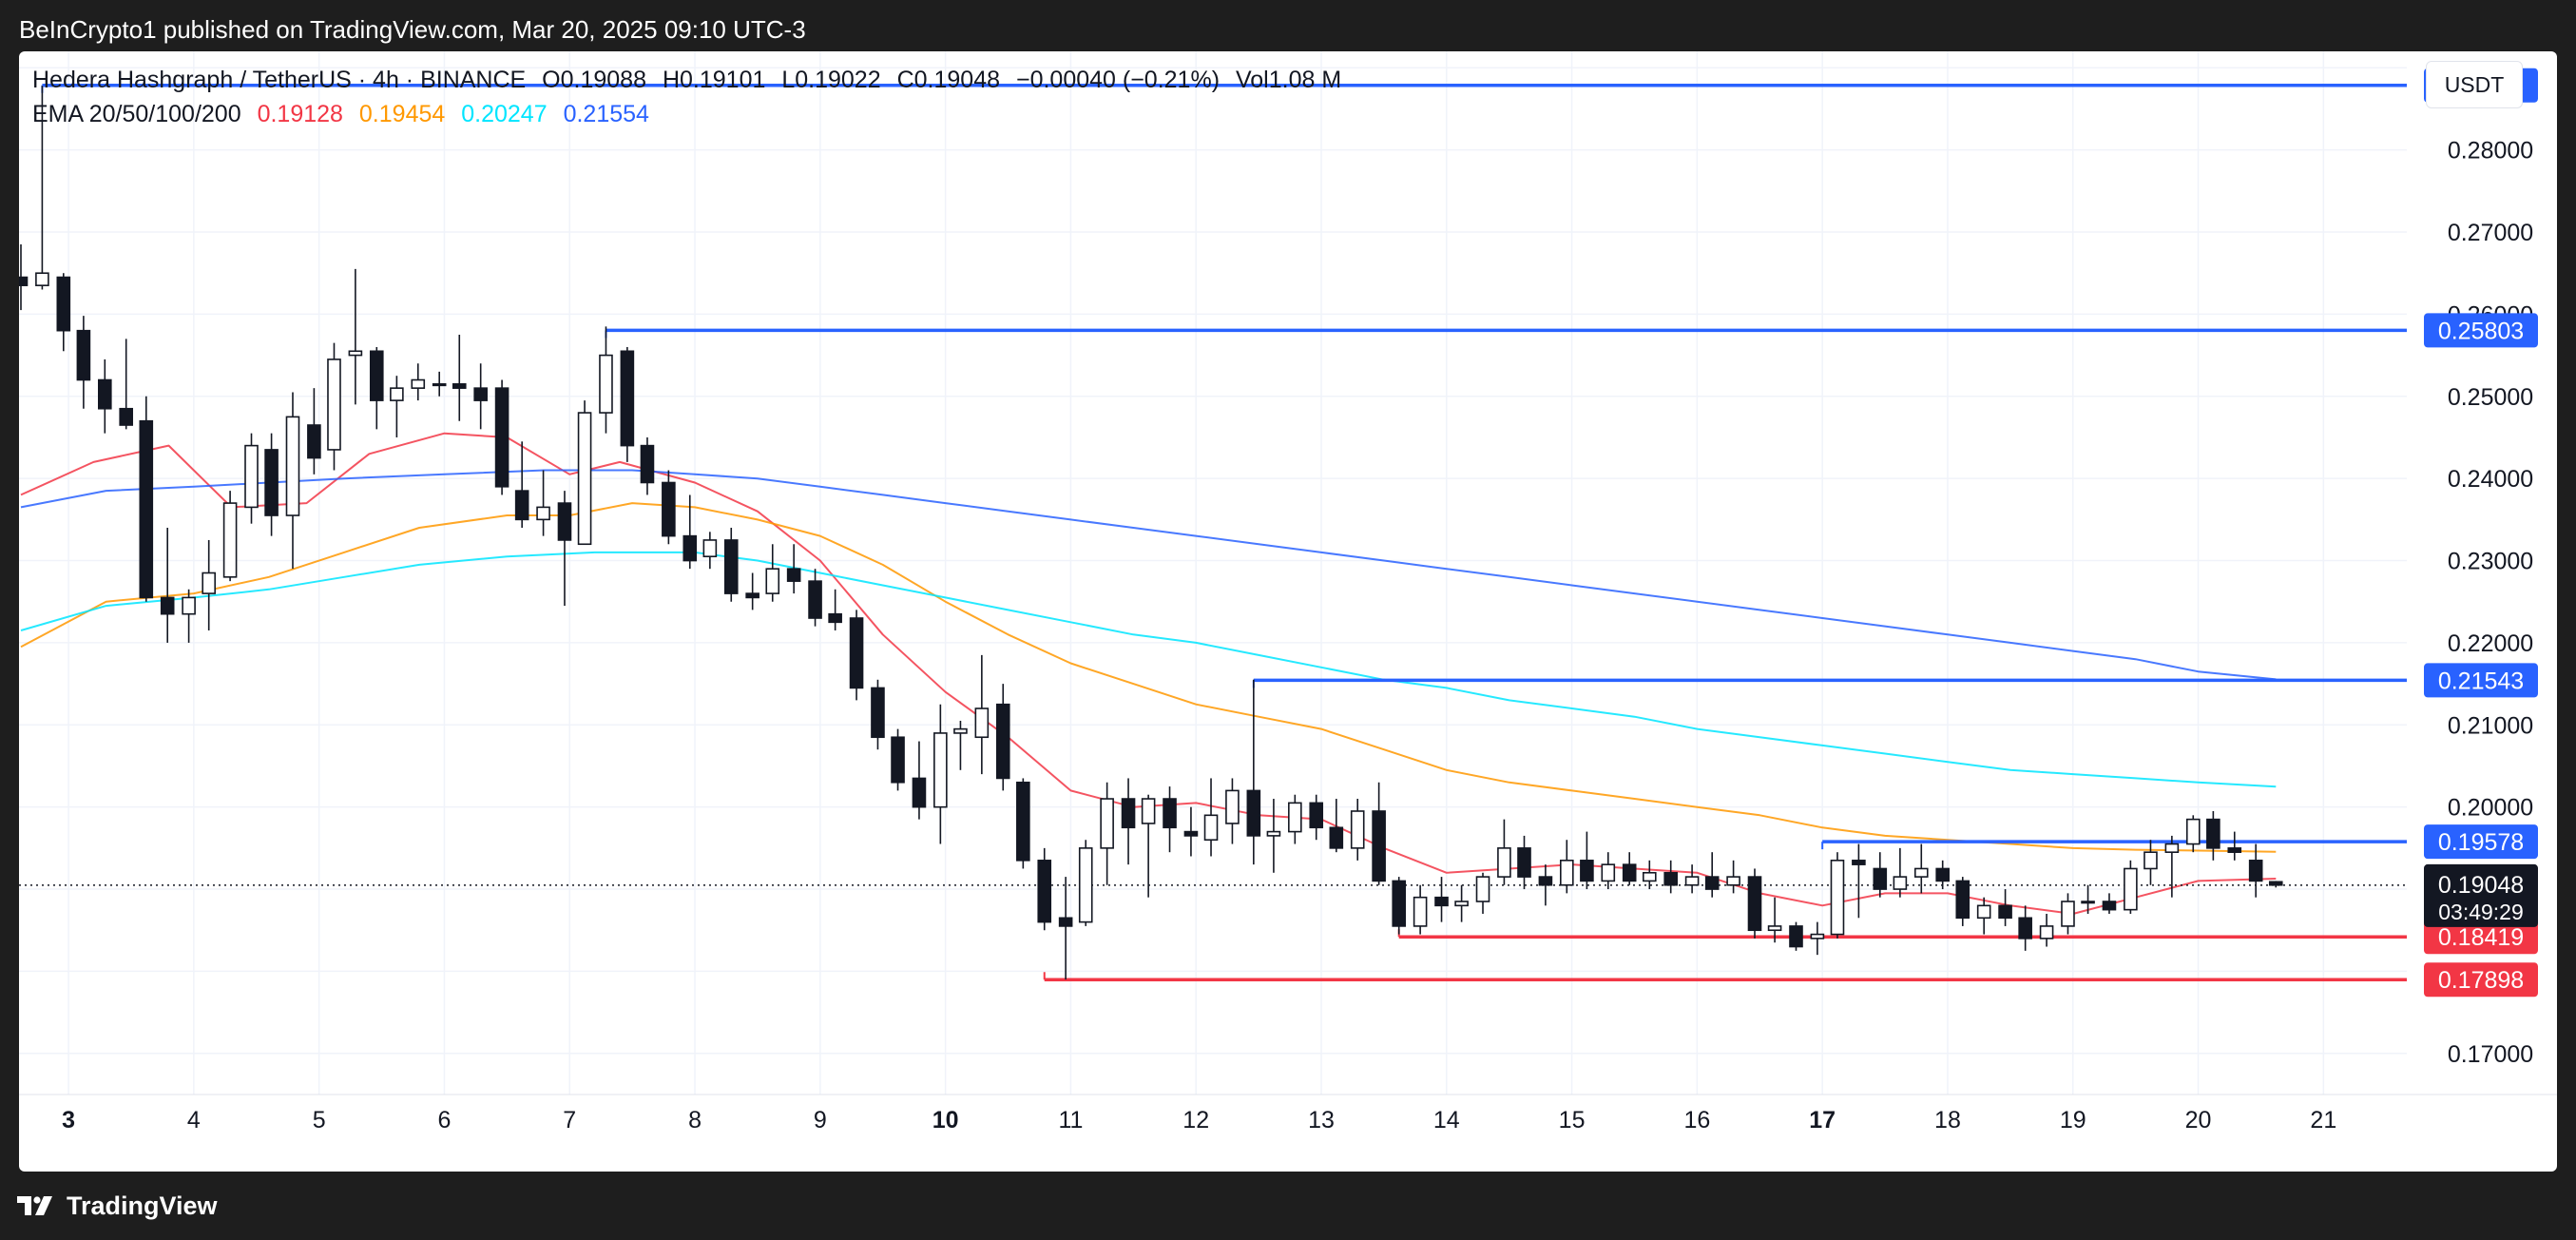  Describe the element at coordinates (2475, 84) in the screenshot. I see `currency-selector: USDT` at that location.